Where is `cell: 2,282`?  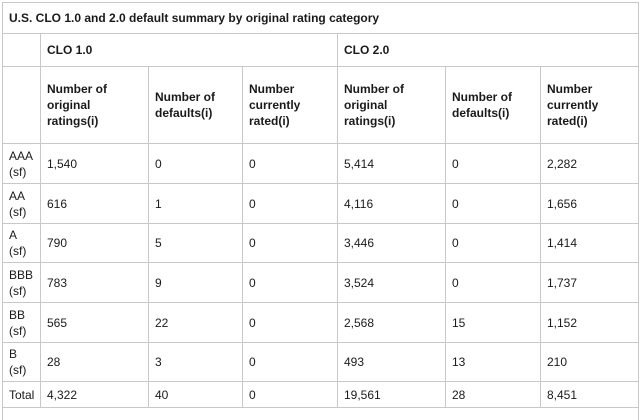 cell: 2,282 is located at coordinates (589, 163).